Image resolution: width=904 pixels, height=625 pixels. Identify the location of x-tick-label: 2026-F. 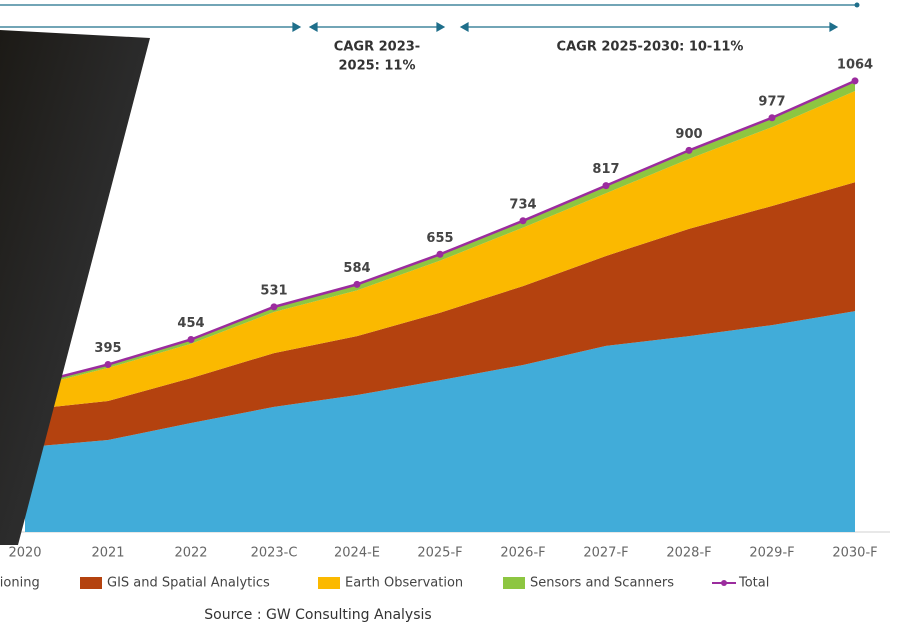
(522, 553).